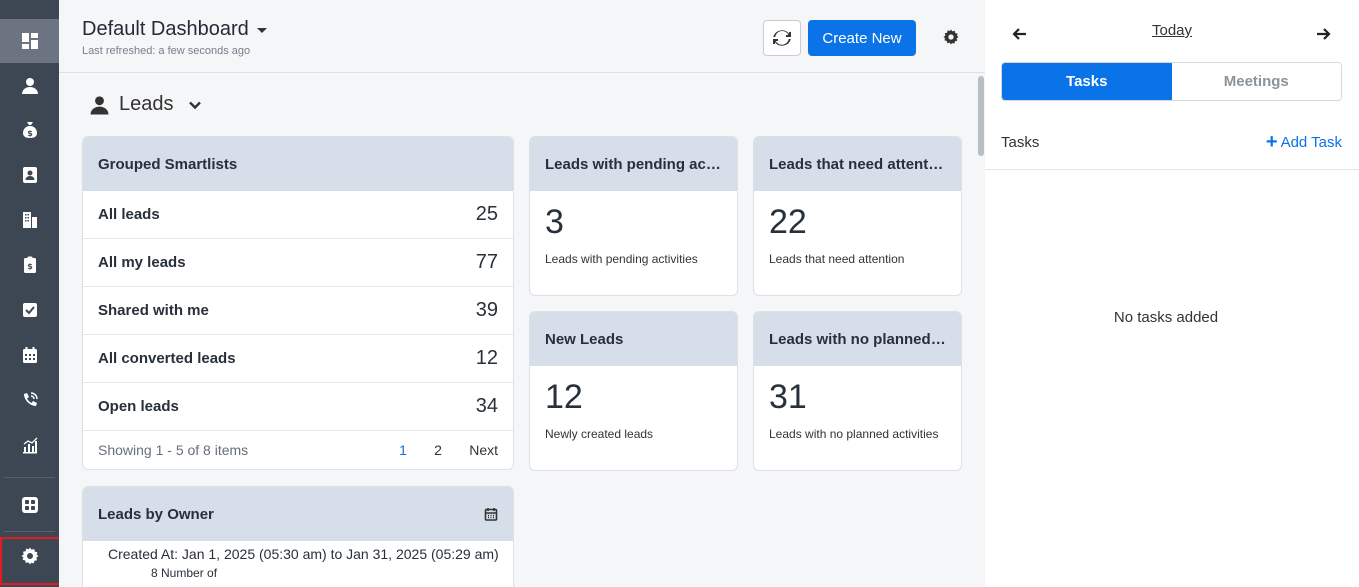 This screenshot has height=587, width=1359. I want to click on divider, so click(1172, 169).